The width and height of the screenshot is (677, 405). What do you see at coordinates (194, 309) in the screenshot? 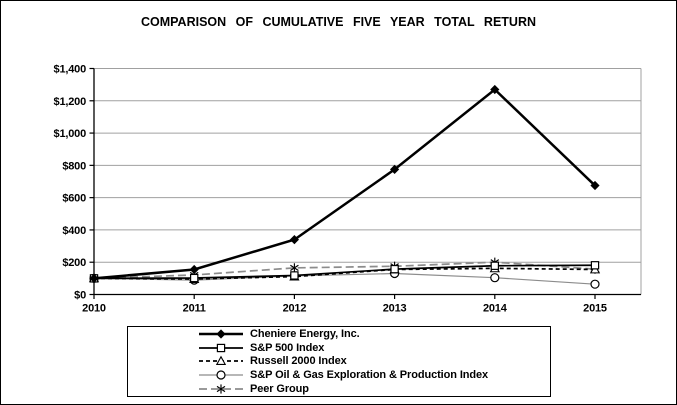
I see `x-tick-label: 2011` at bounding box center [194, 309].